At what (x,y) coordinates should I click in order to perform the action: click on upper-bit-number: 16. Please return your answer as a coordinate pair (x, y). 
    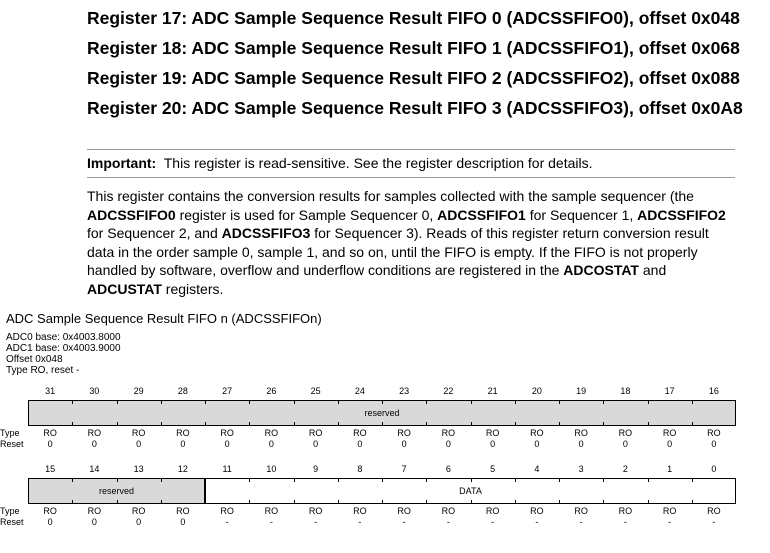
    Looking at the image, I should click on (713, 391).